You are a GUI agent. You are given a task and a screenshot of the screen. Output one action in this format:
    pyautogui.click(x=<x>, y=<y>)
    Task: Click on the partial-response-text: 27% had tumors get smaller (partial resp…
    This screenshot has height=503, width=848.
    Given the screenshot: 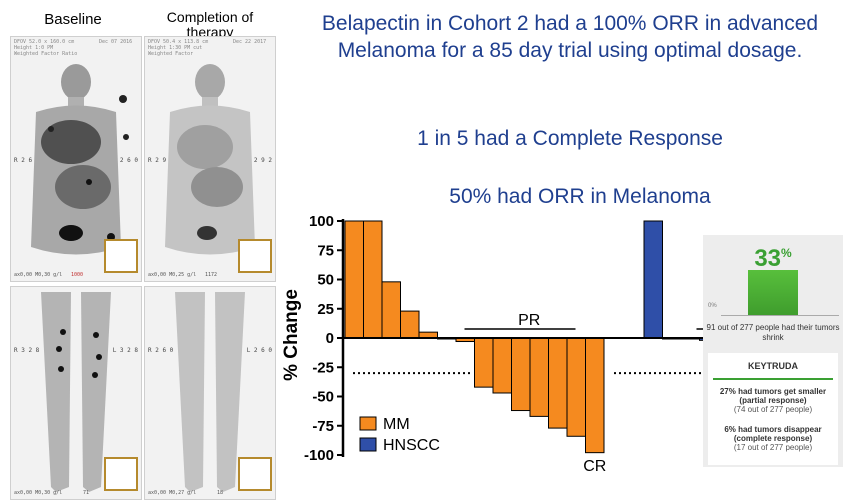 What is the action you would take?
    pyautogui.click(x=773, y=400)
    